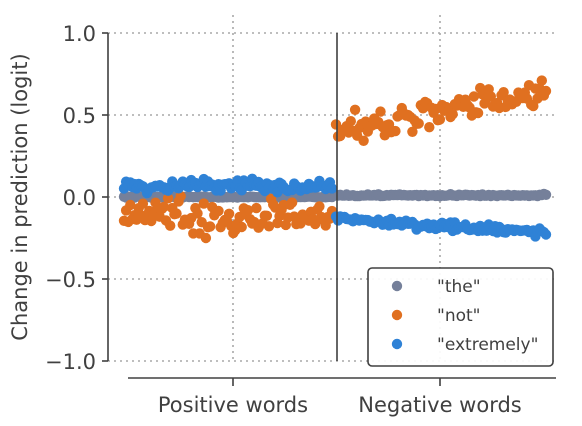  I want to click on y-ticks: 1.0 0.5 0.0 −0.5 −1.0, so click(76, 198).